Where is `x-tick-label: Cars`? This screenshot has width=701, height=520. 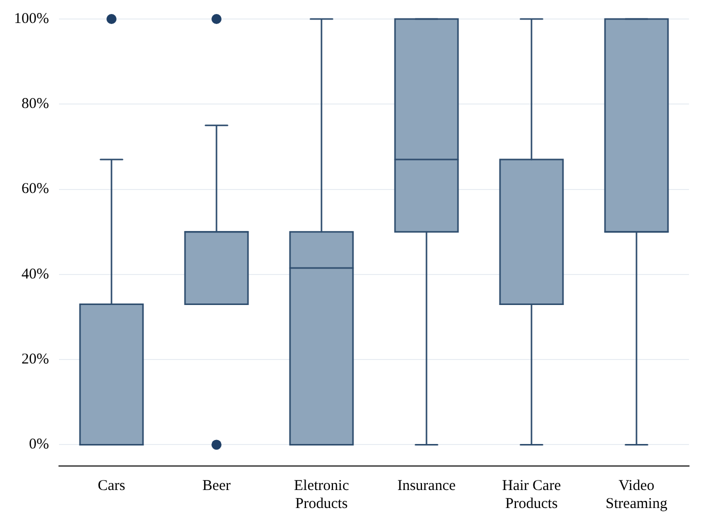 x-tick-label: Cars is located at coordinates (112, 486).